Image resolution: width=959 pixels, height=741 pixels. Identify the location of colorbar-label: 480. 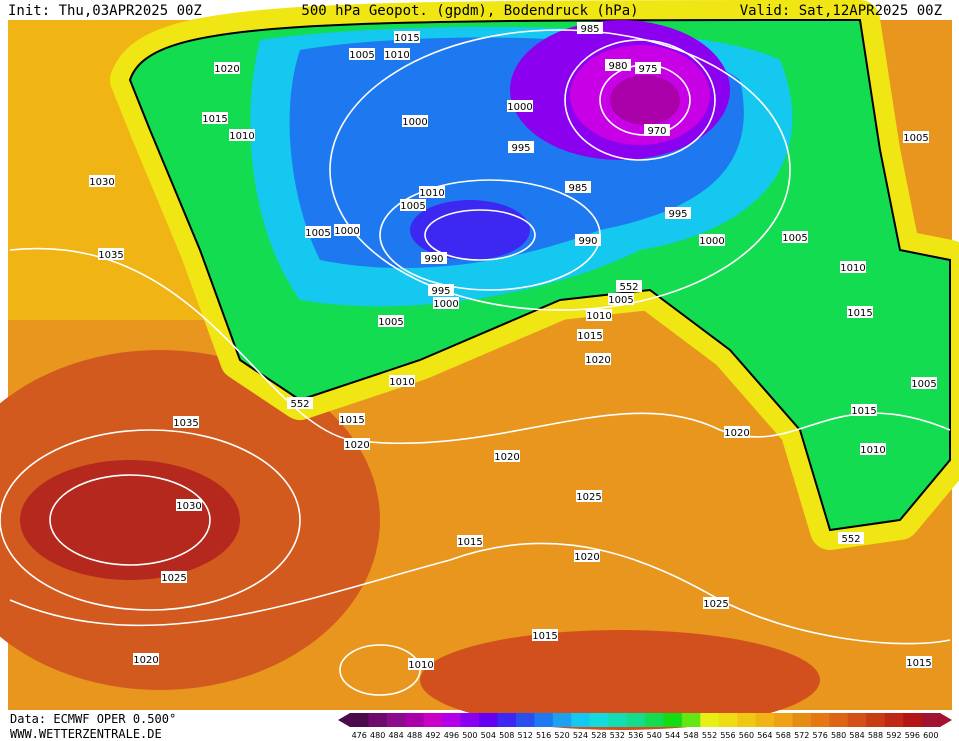
(377, 735).